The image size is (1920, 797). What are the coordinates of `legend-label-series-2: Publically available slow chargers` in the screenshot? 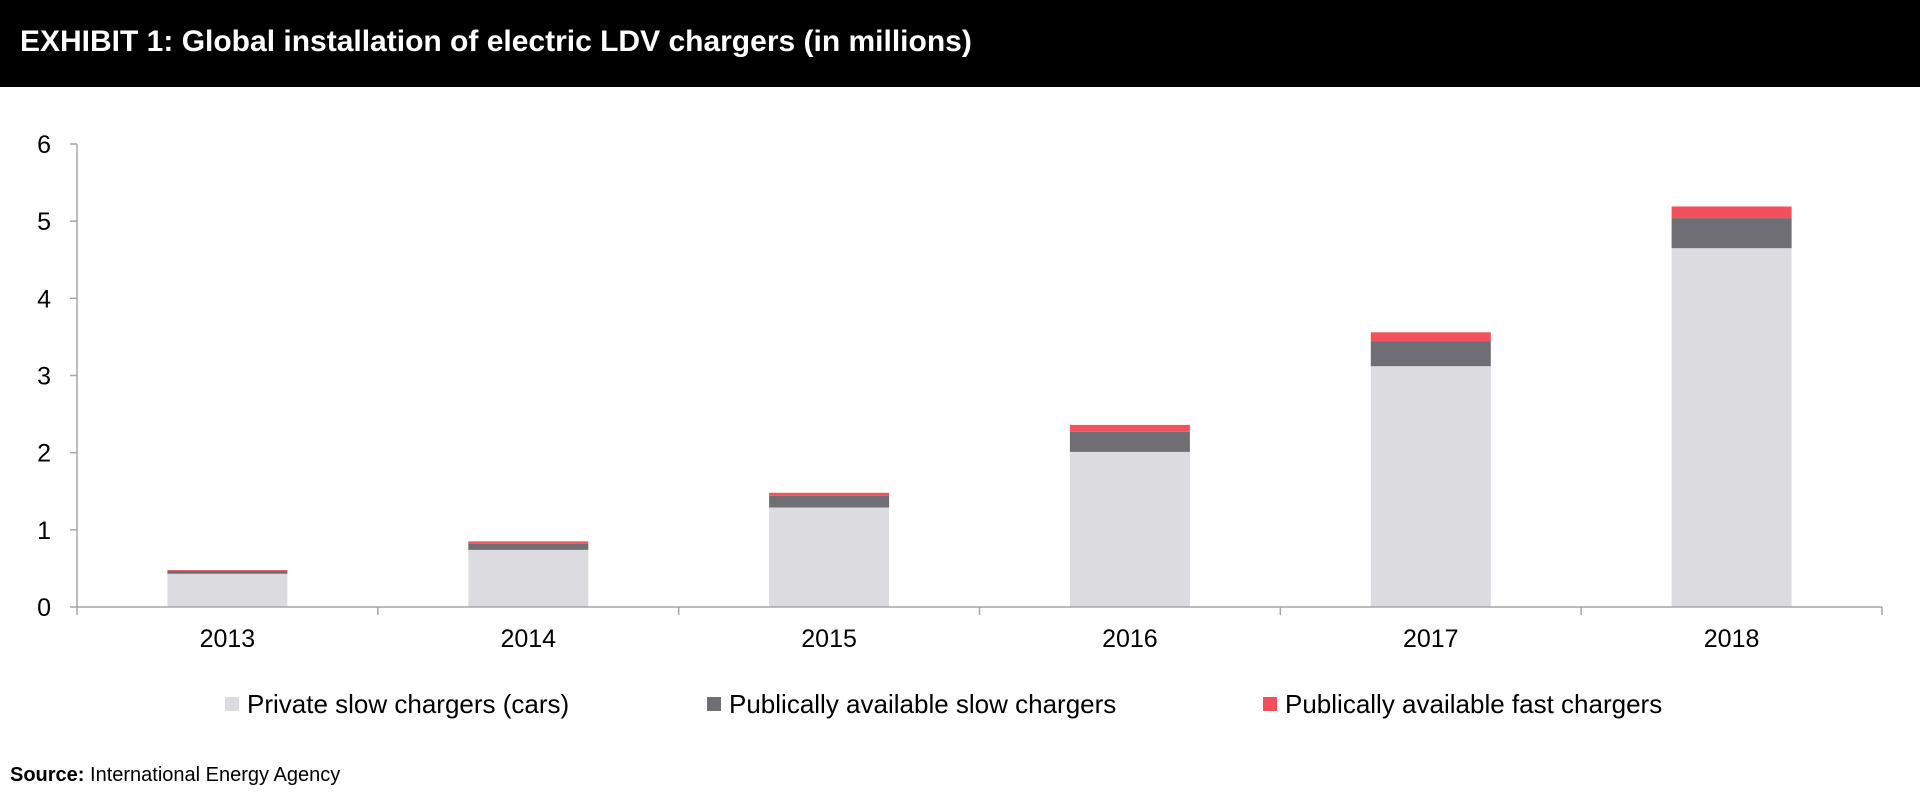 It's located at (922, 704).